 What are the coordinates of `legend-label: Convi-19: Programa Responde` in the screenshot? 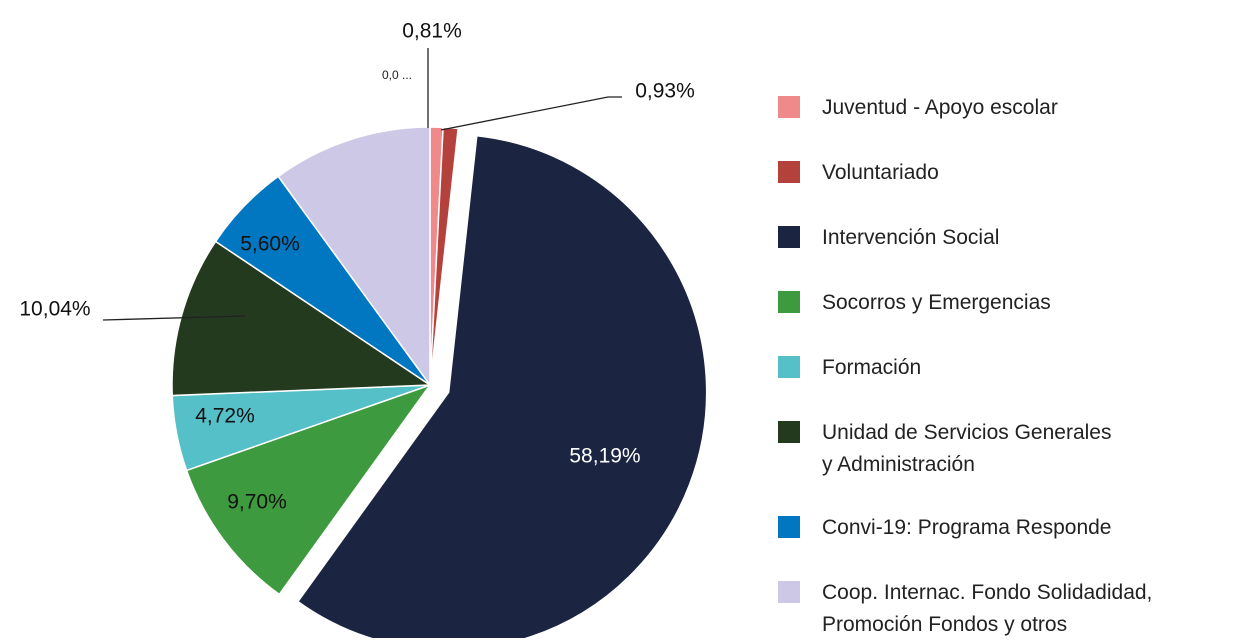 It's located at (967, 527).